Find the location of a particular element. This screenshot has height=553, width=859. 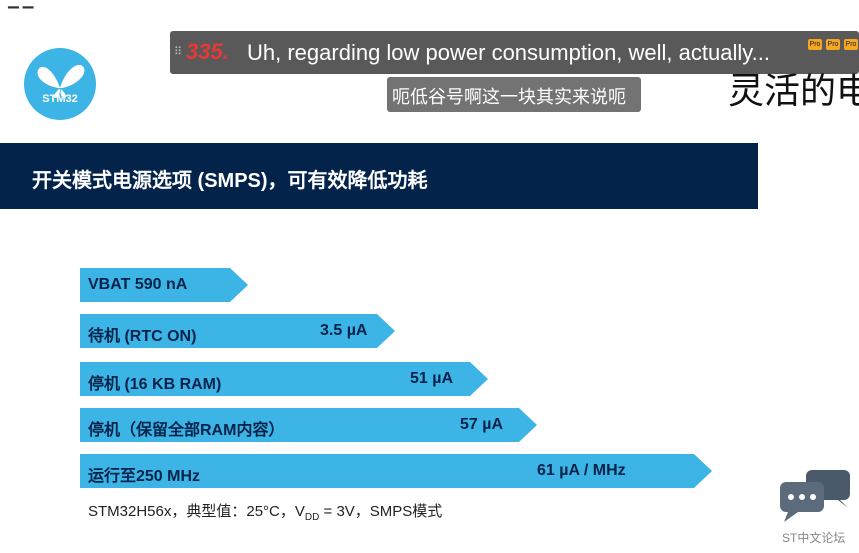

logo-text: STM32 is located at coordinates (60, 99).